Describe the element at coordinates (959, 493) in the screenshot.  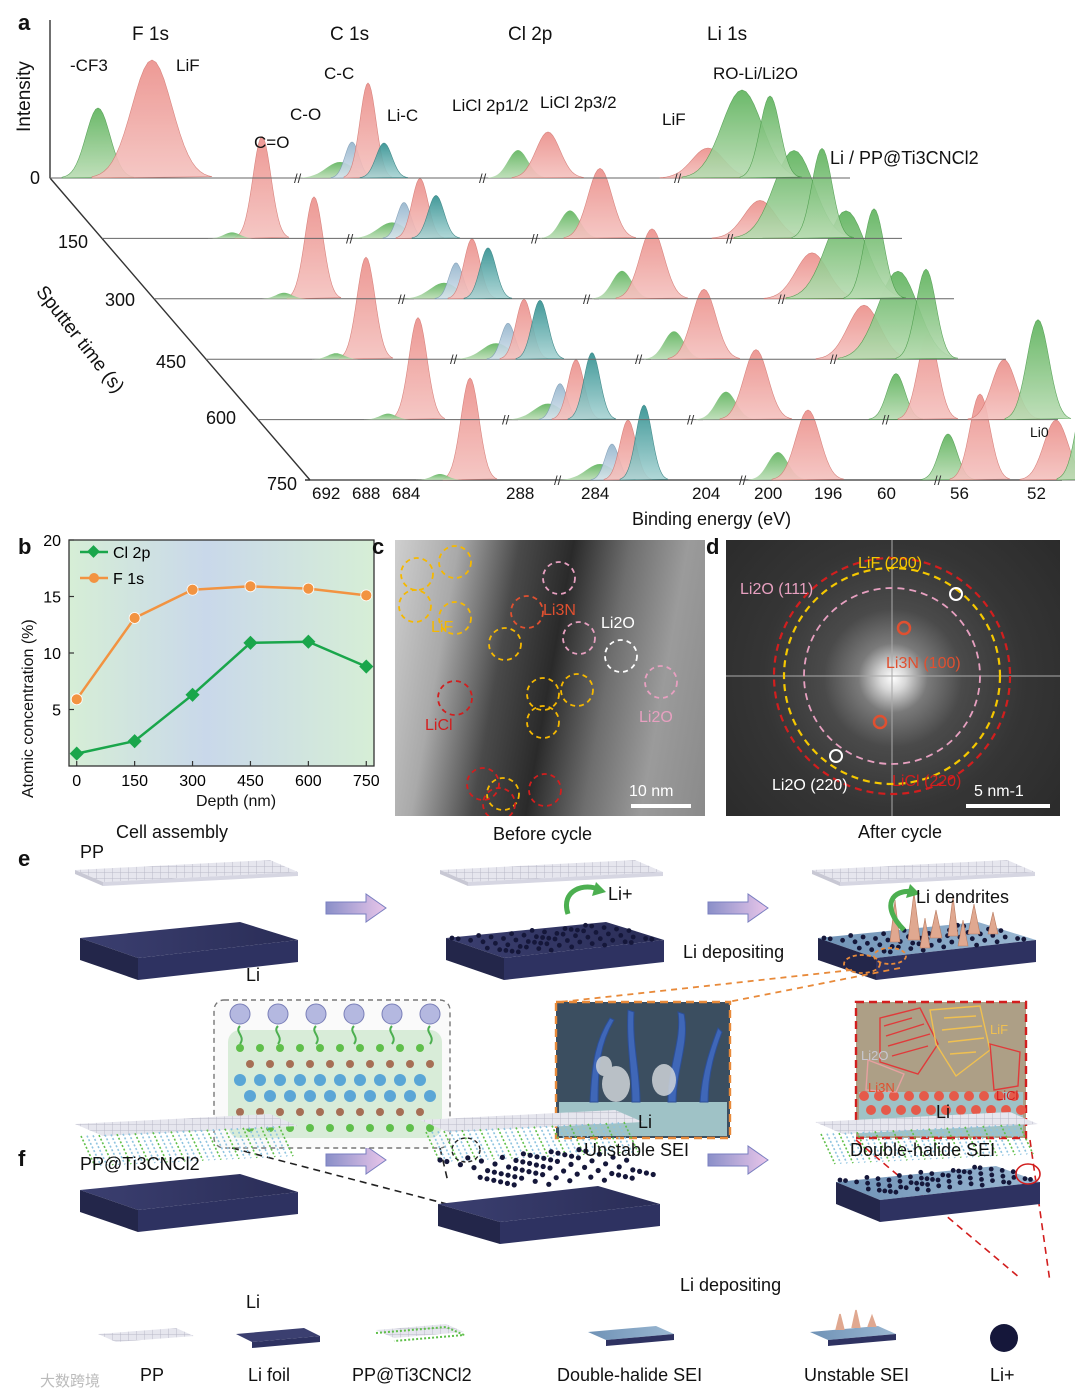
I see `energy-tick-56: 56` at that location.